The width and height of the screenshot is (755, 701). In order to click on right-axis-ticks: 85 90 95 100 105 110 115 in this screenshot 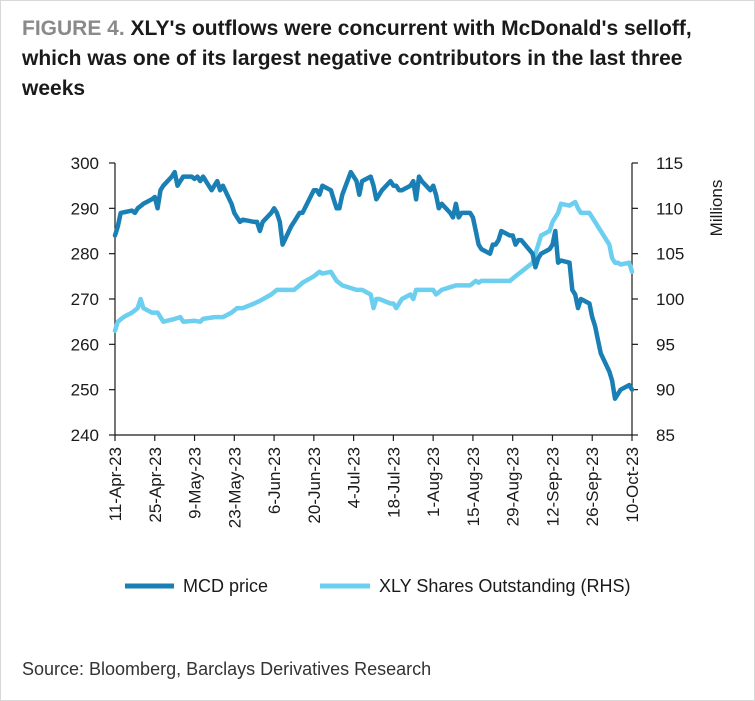, I will do `click(658, 299)`.